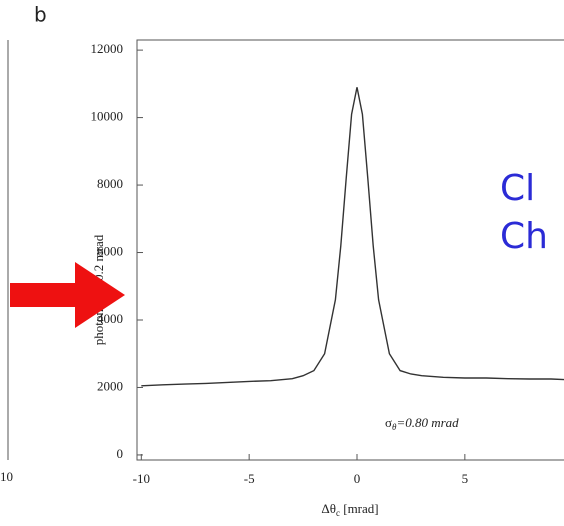 The width and height of the screenshot is (564, 526). What do you see at coordinates (110, 318) in the screenshot?
I see `y-tick-label: 4000` at bounding box center [110, 318].